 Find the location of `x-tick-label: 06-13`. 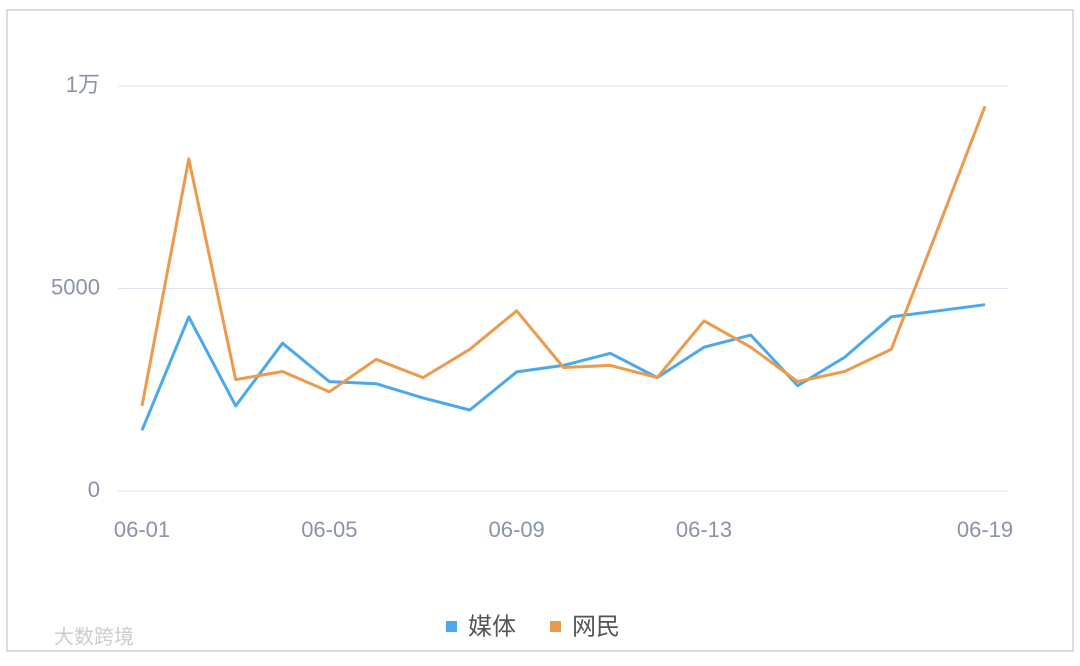

x-tick-label: 06-13 is located at coordinates (704, 529).